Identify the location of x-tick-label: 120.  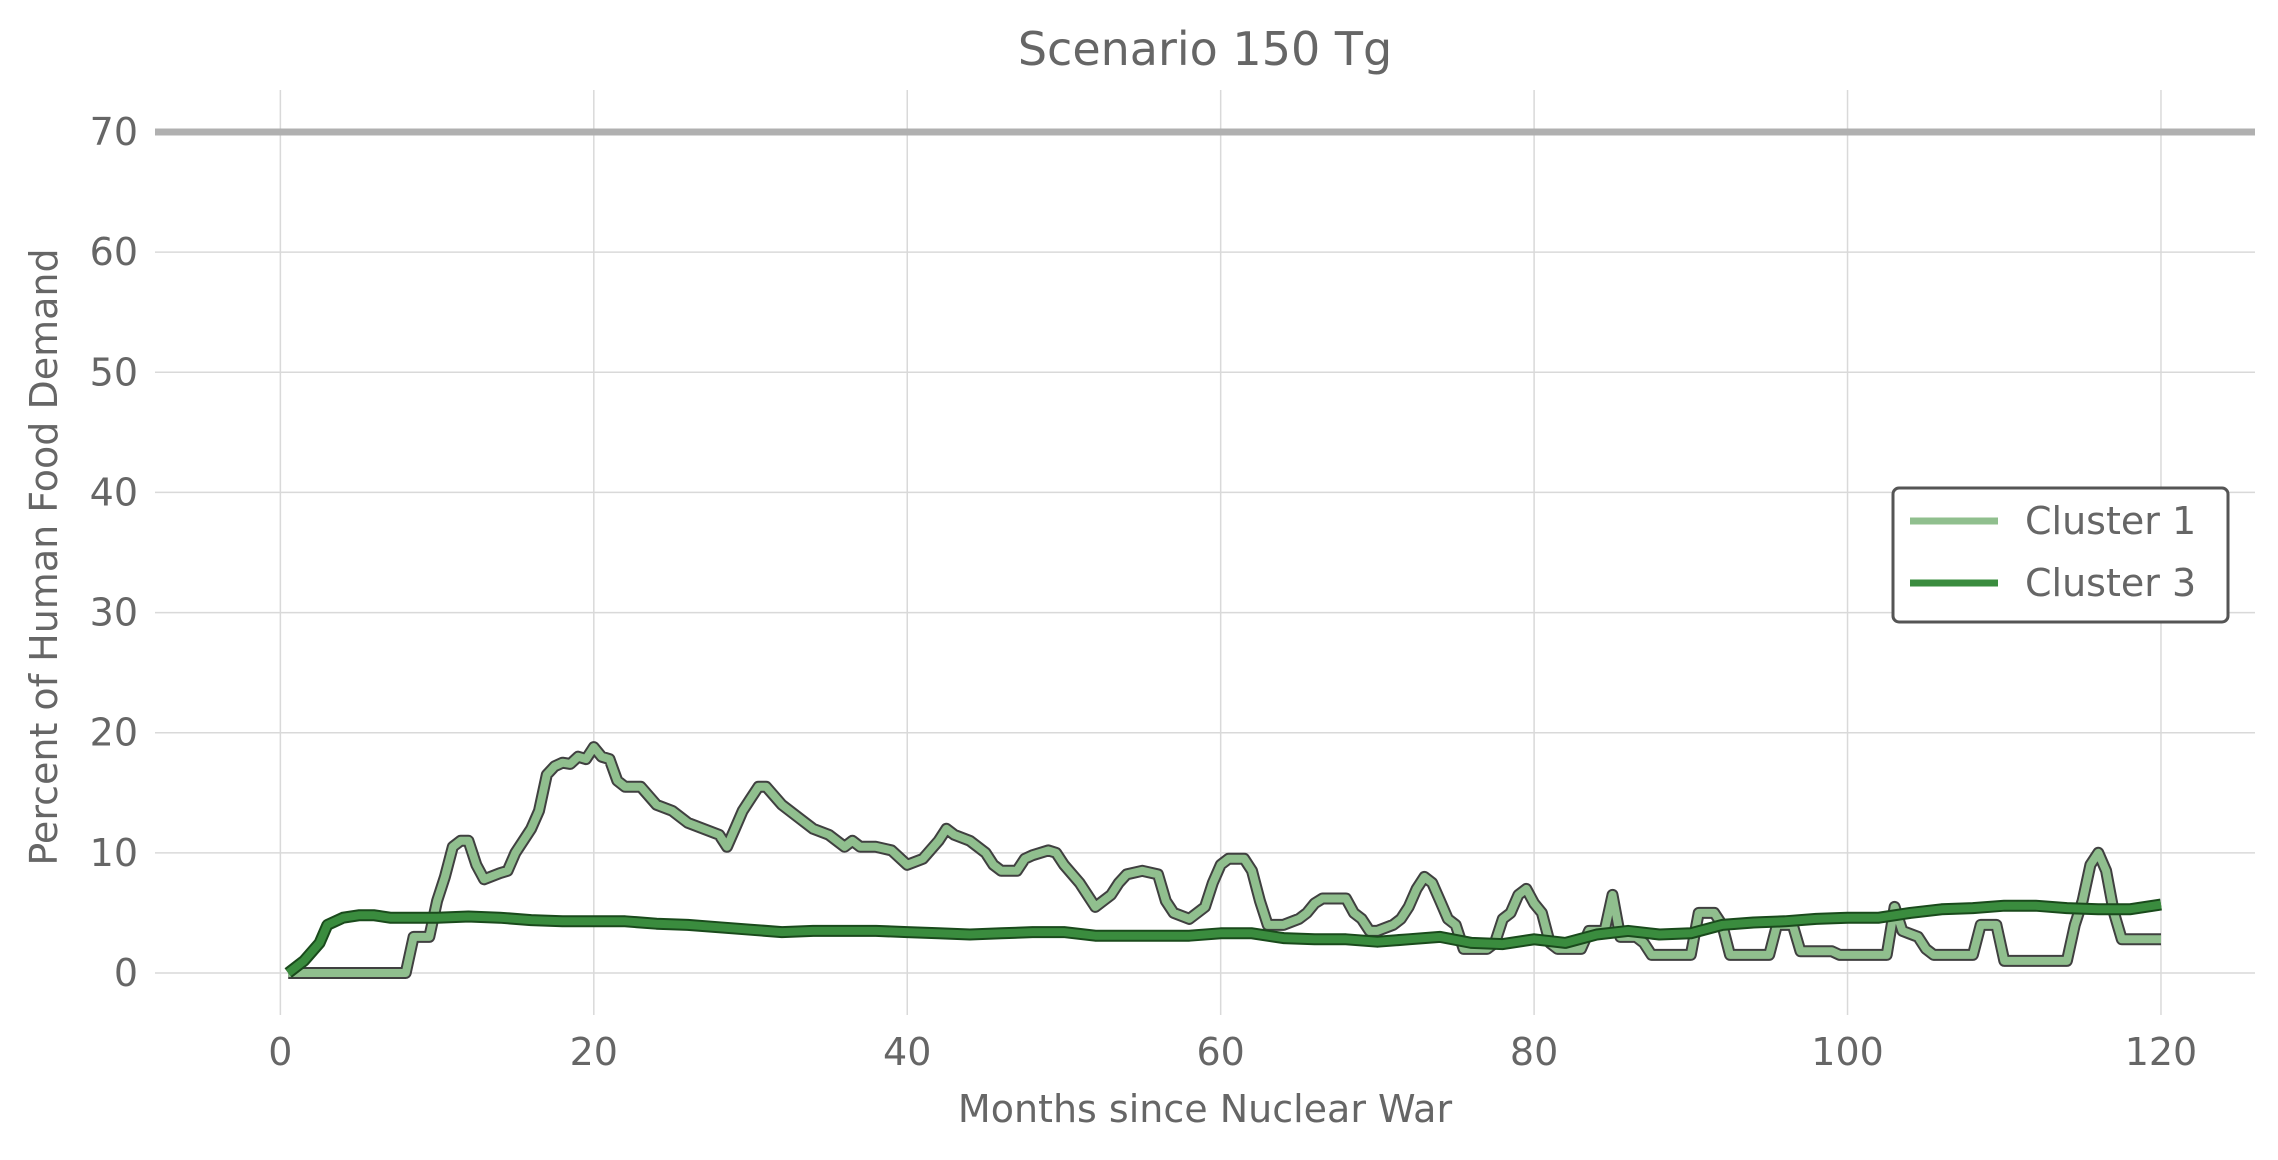
(2161, 1052).